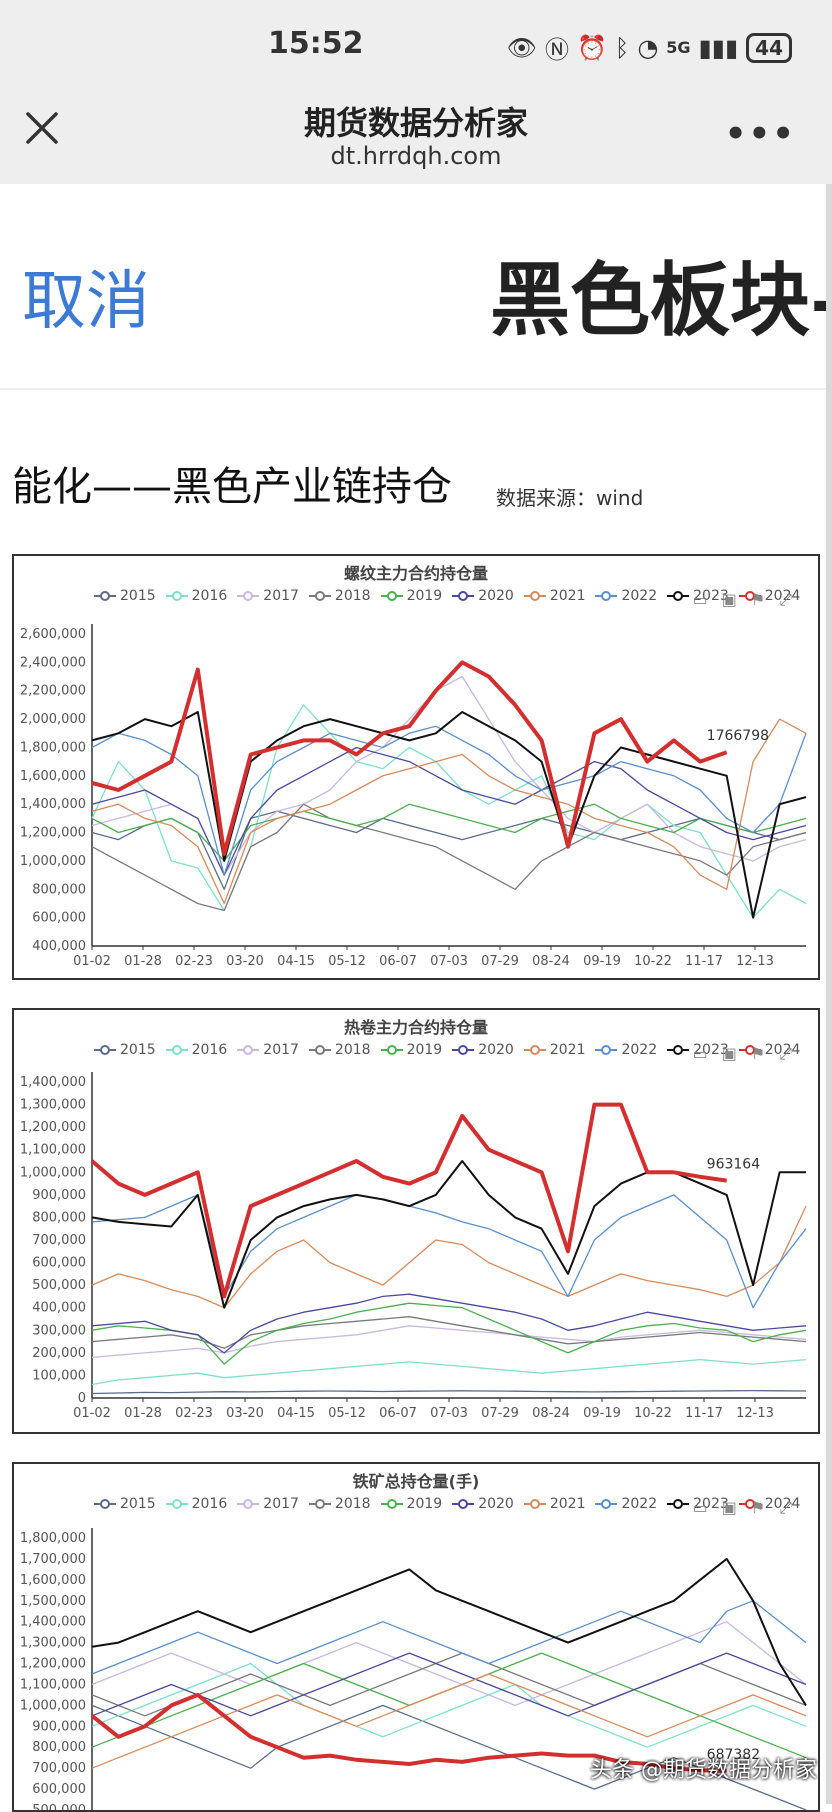  Describe the element at coordinates (209, 596) in the screenshot. I see `legend-label: 2016` at that location.